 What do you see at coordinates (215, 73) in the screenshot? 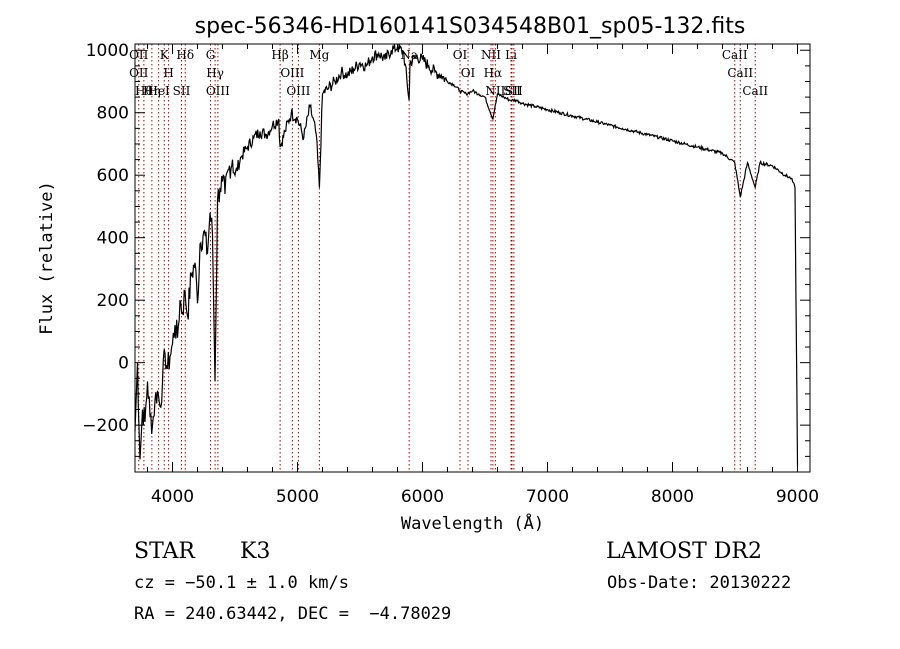
I see `line-label-9-0: Hγ` at bounding box center [215, 73].